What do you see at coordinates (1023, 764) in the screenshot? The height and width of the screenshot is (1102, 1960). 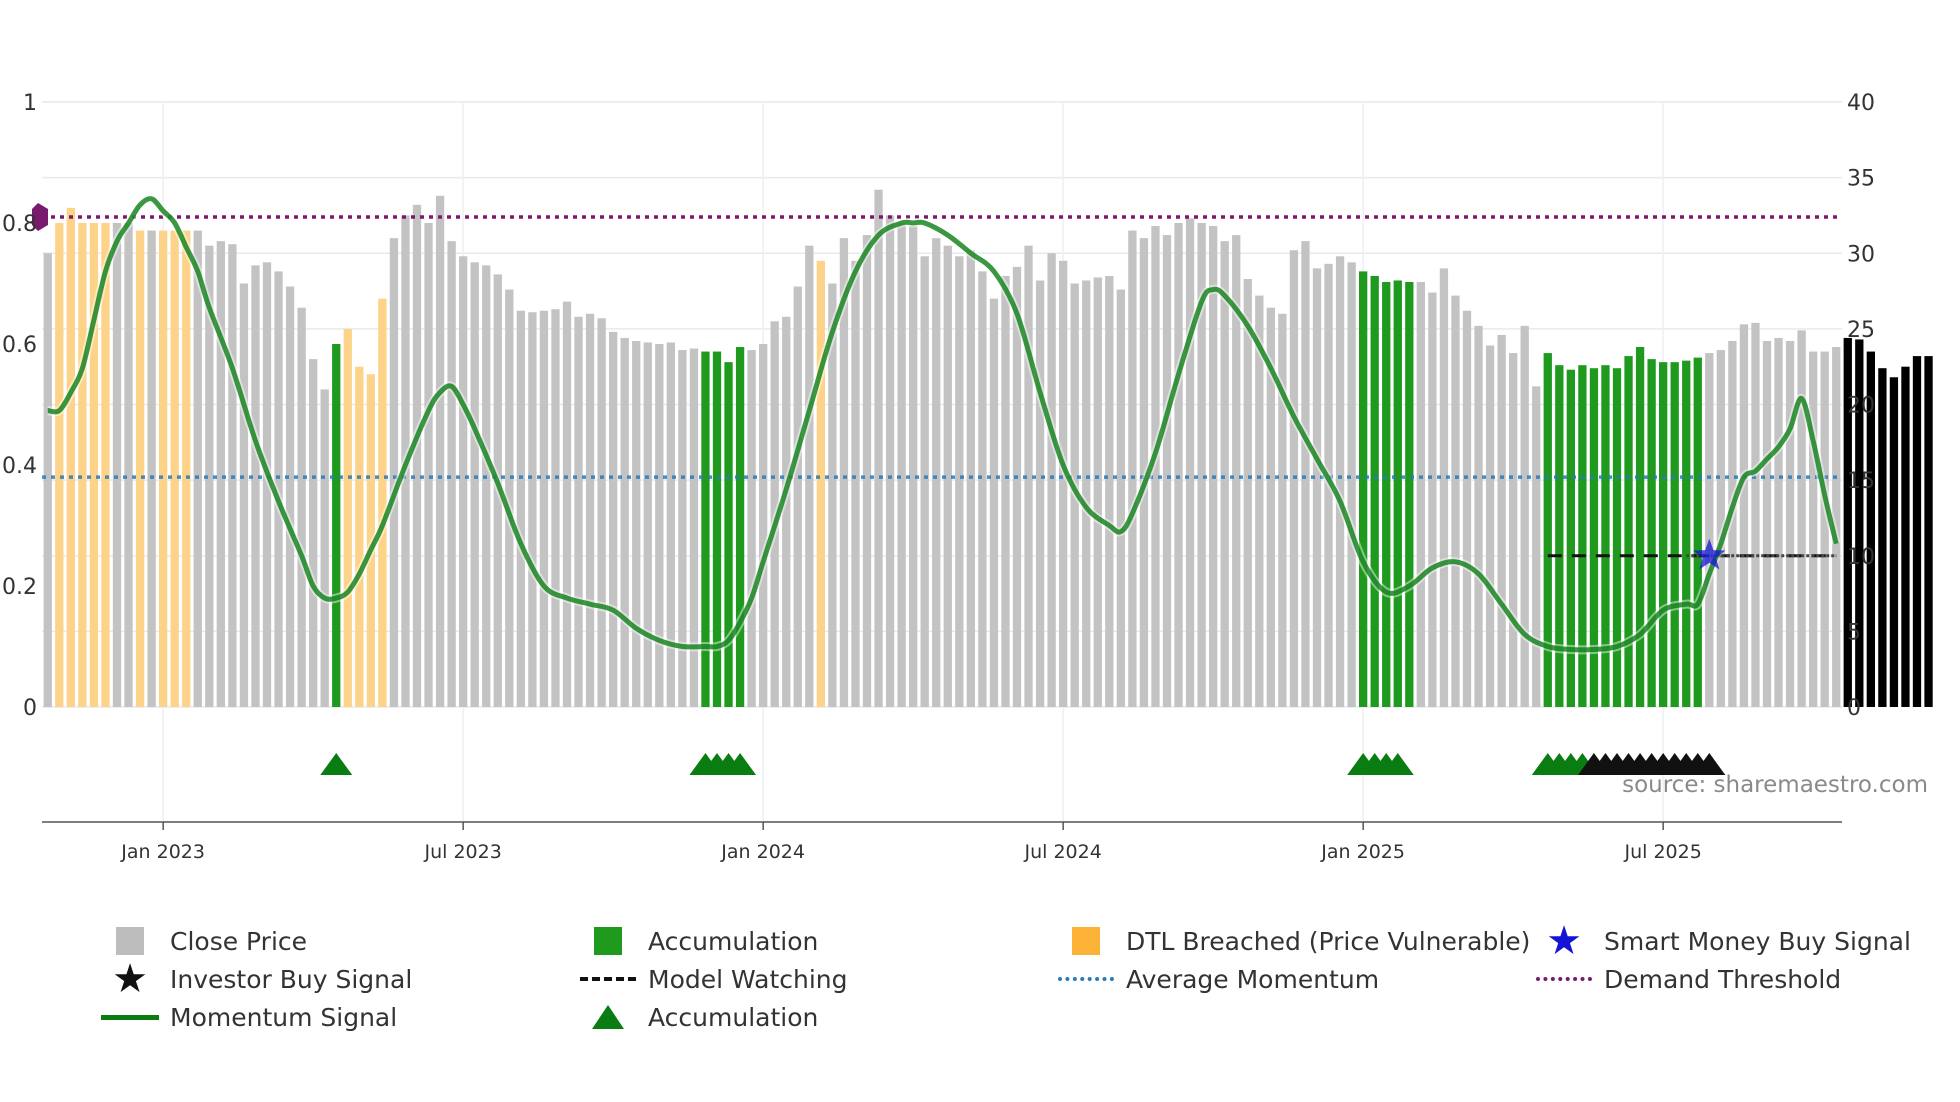 I see `bottom-markers` at bounding box center [1023, 764].